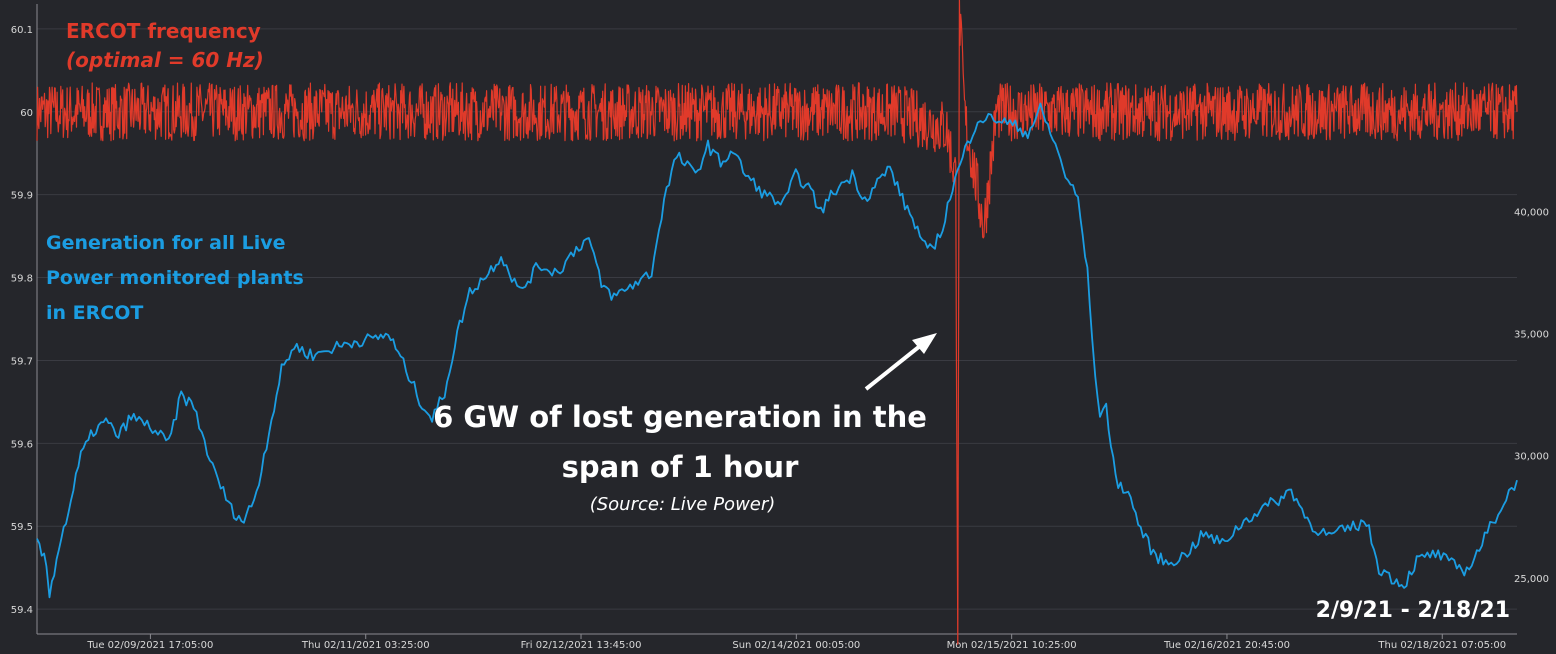 This screenshot has width=1556, height=654. I want to click on y-right-tick-label: 35,000, so click(1531, 335).